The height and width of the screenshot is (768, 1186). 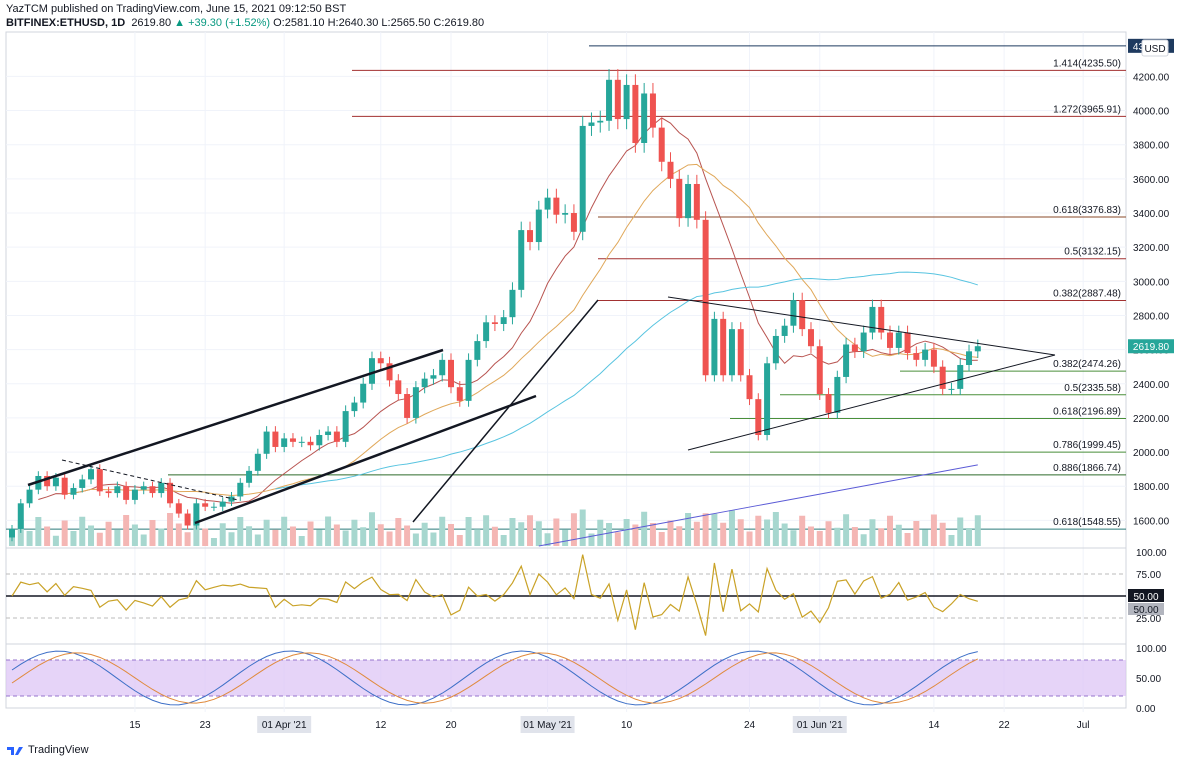 I want to click on osc-line, so click(x=494, y=595).